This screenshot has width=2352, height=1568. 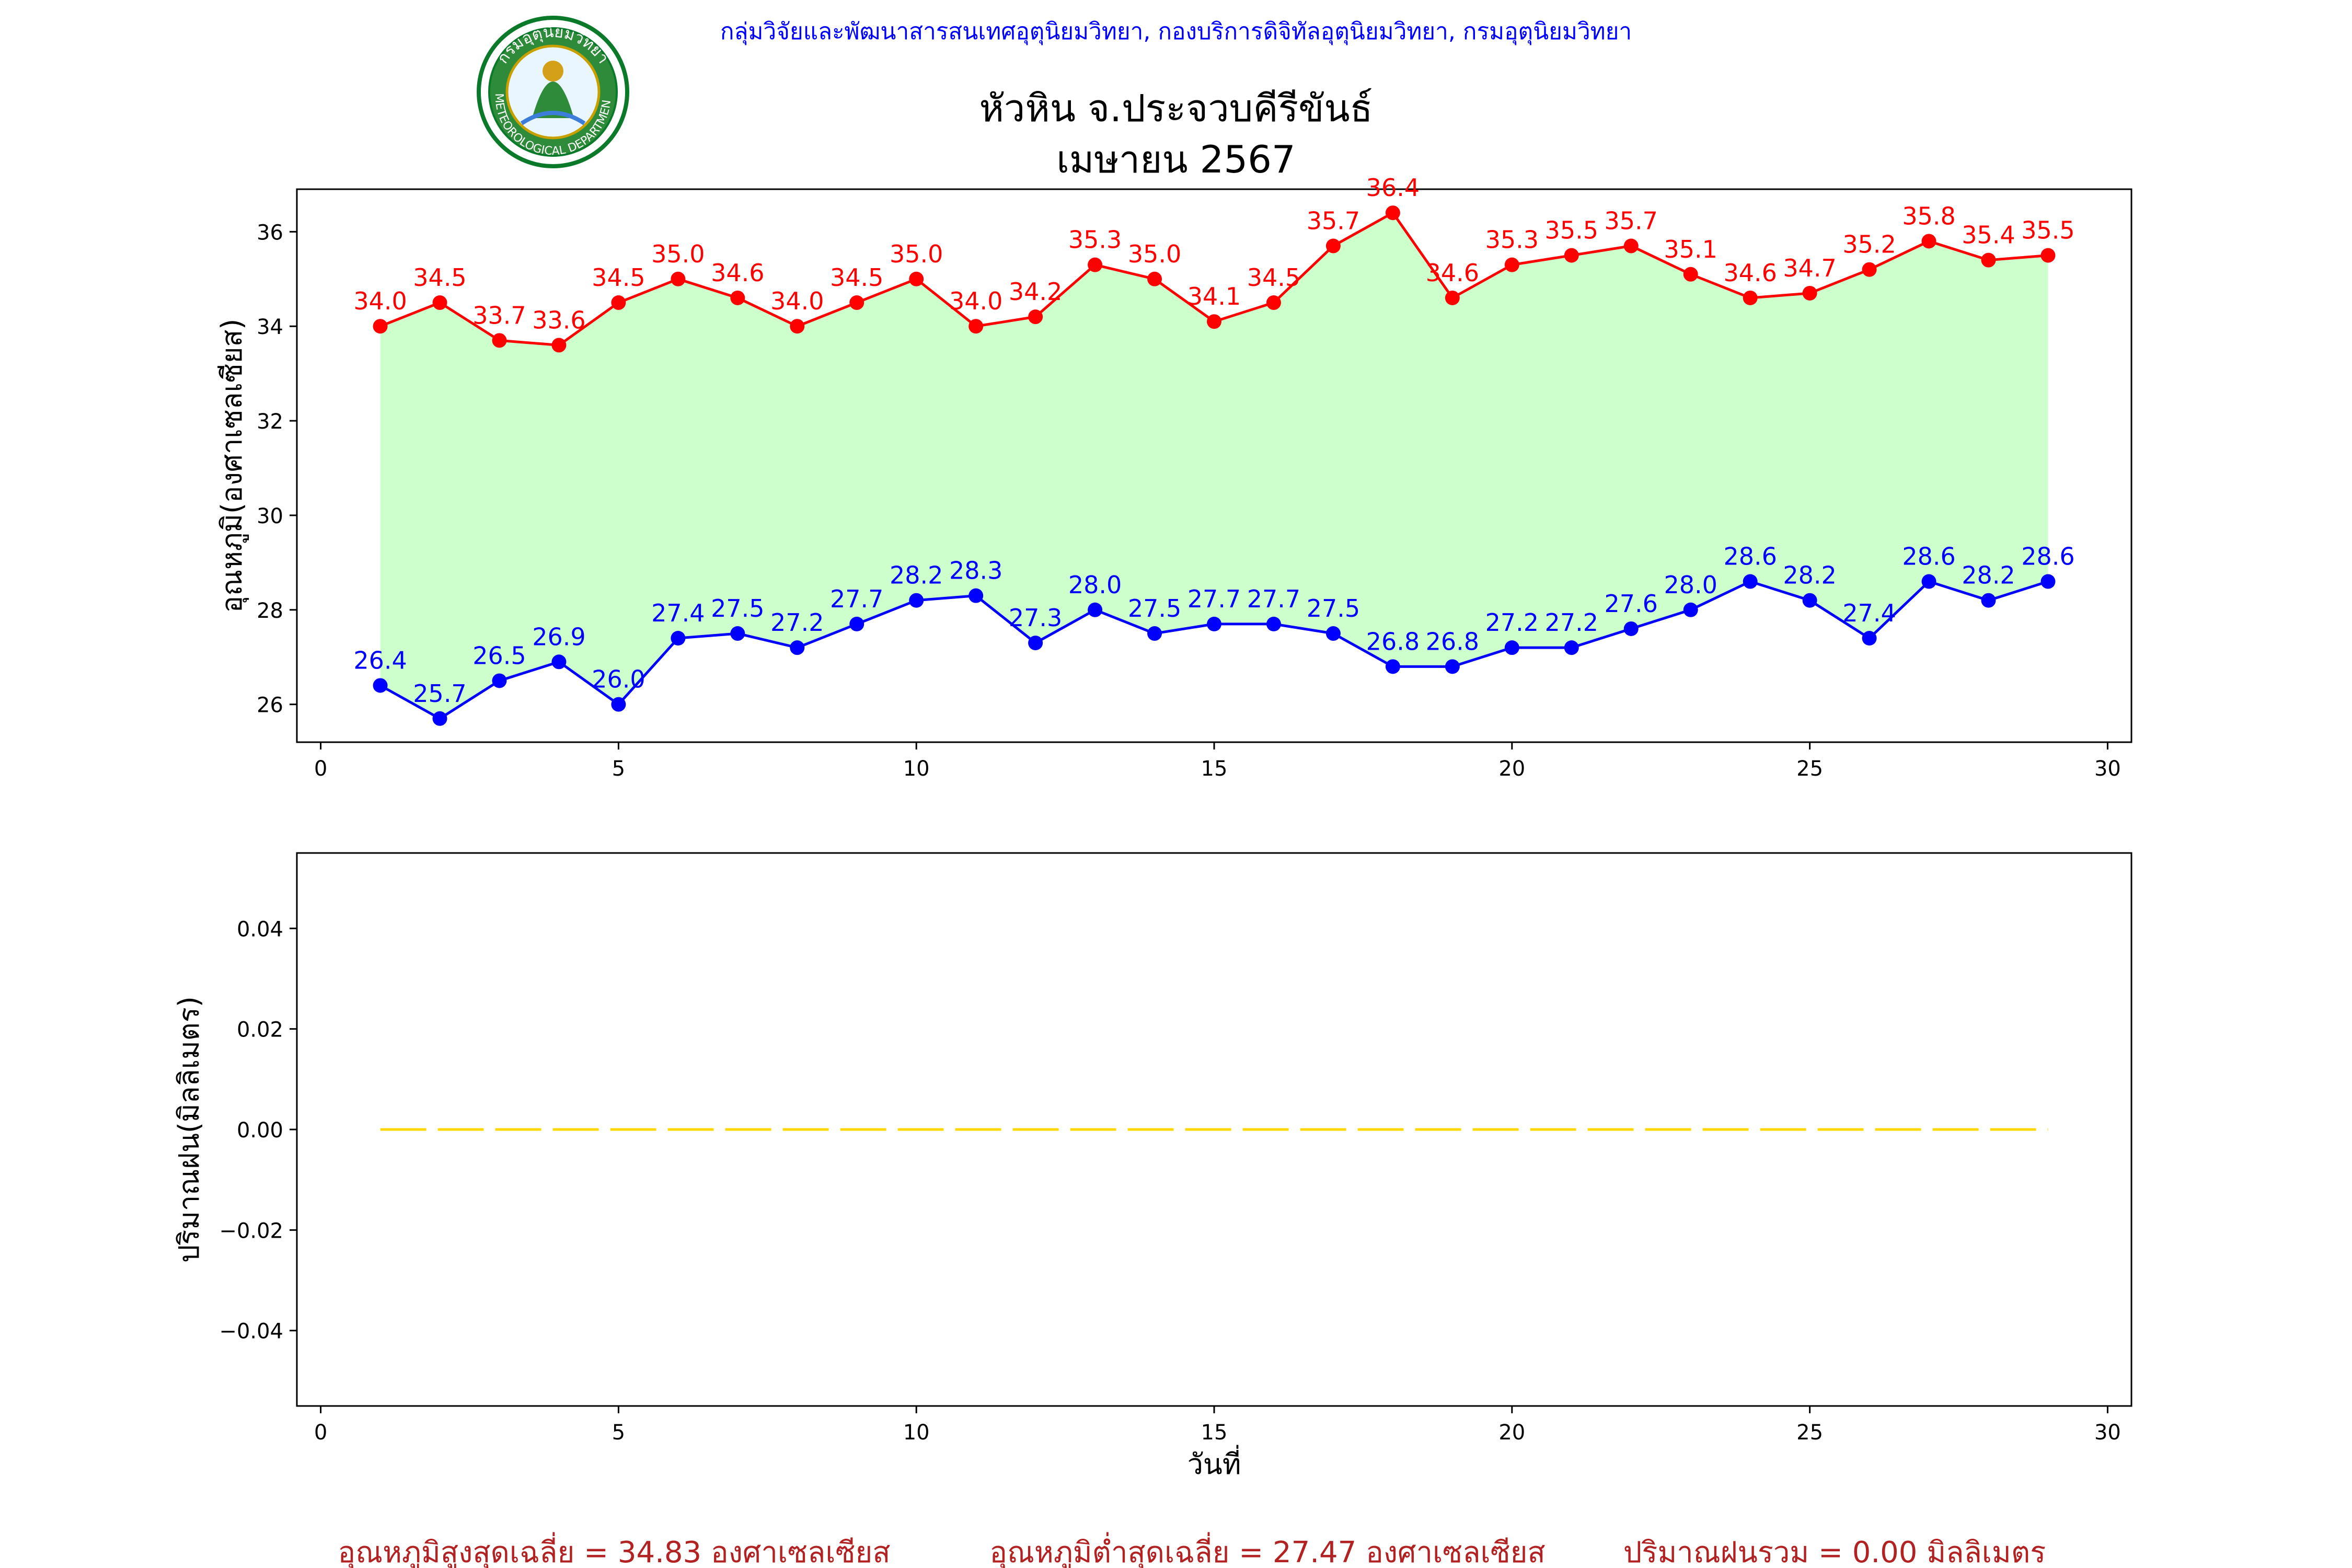 I want to click on y-tick-label: −0.04, so click(x=251, y=1332).